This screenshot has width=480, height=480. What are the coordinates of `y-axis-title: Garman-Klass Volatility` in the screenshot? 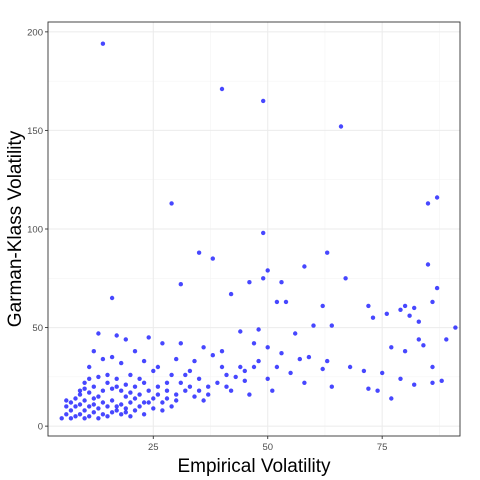 It's located at (15, 228).